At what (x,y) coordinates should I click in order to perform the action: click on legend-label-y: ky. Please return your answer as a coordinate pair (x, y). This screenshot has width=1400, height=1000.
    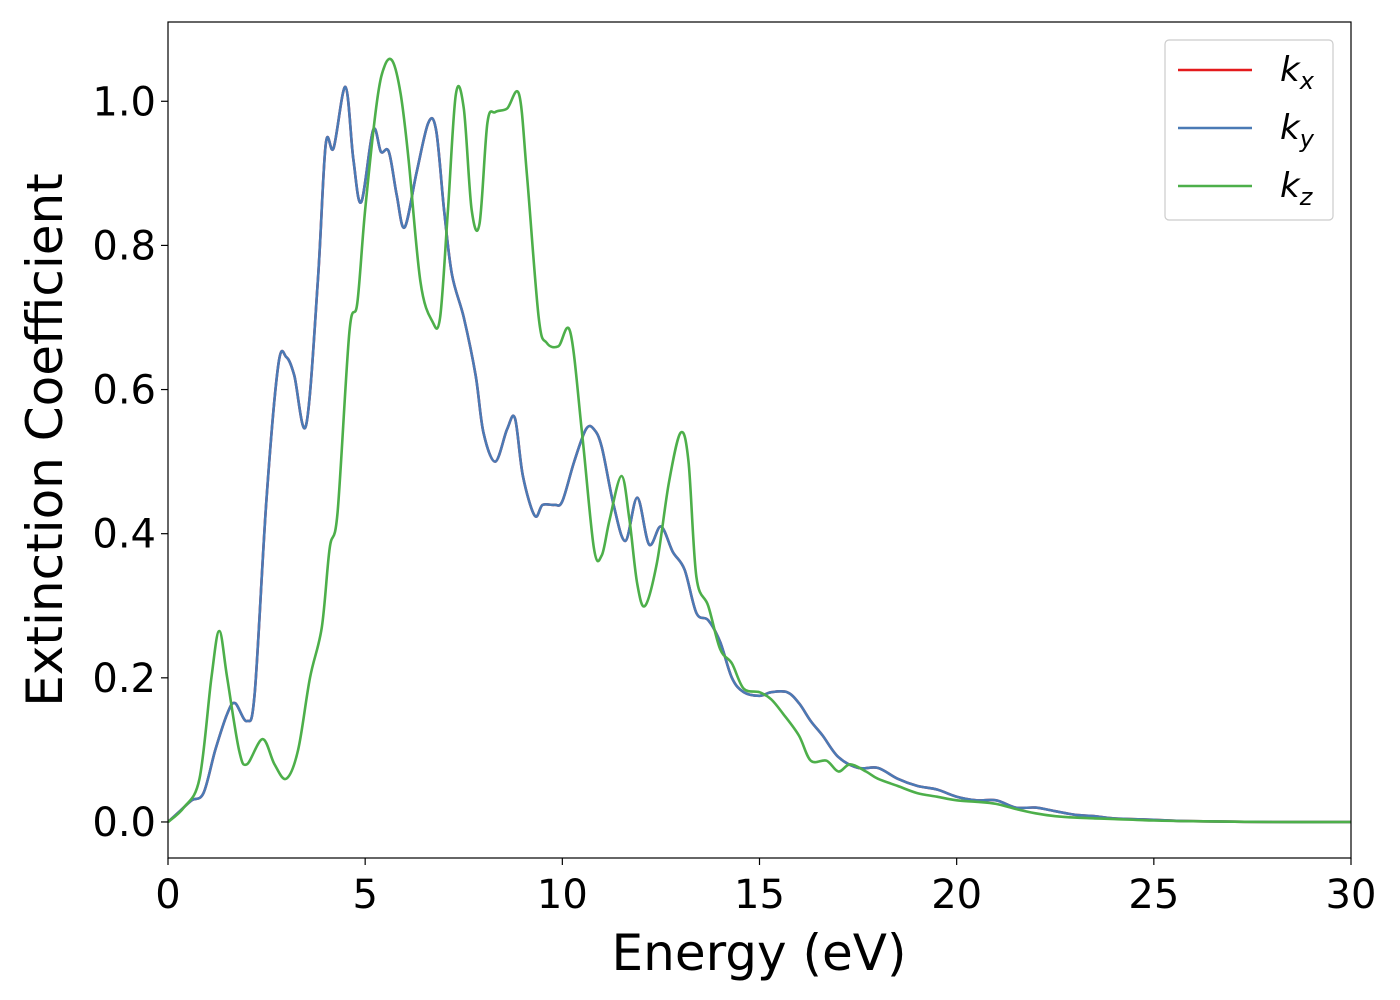
    Looking at the image, I should click on (1297, 130).